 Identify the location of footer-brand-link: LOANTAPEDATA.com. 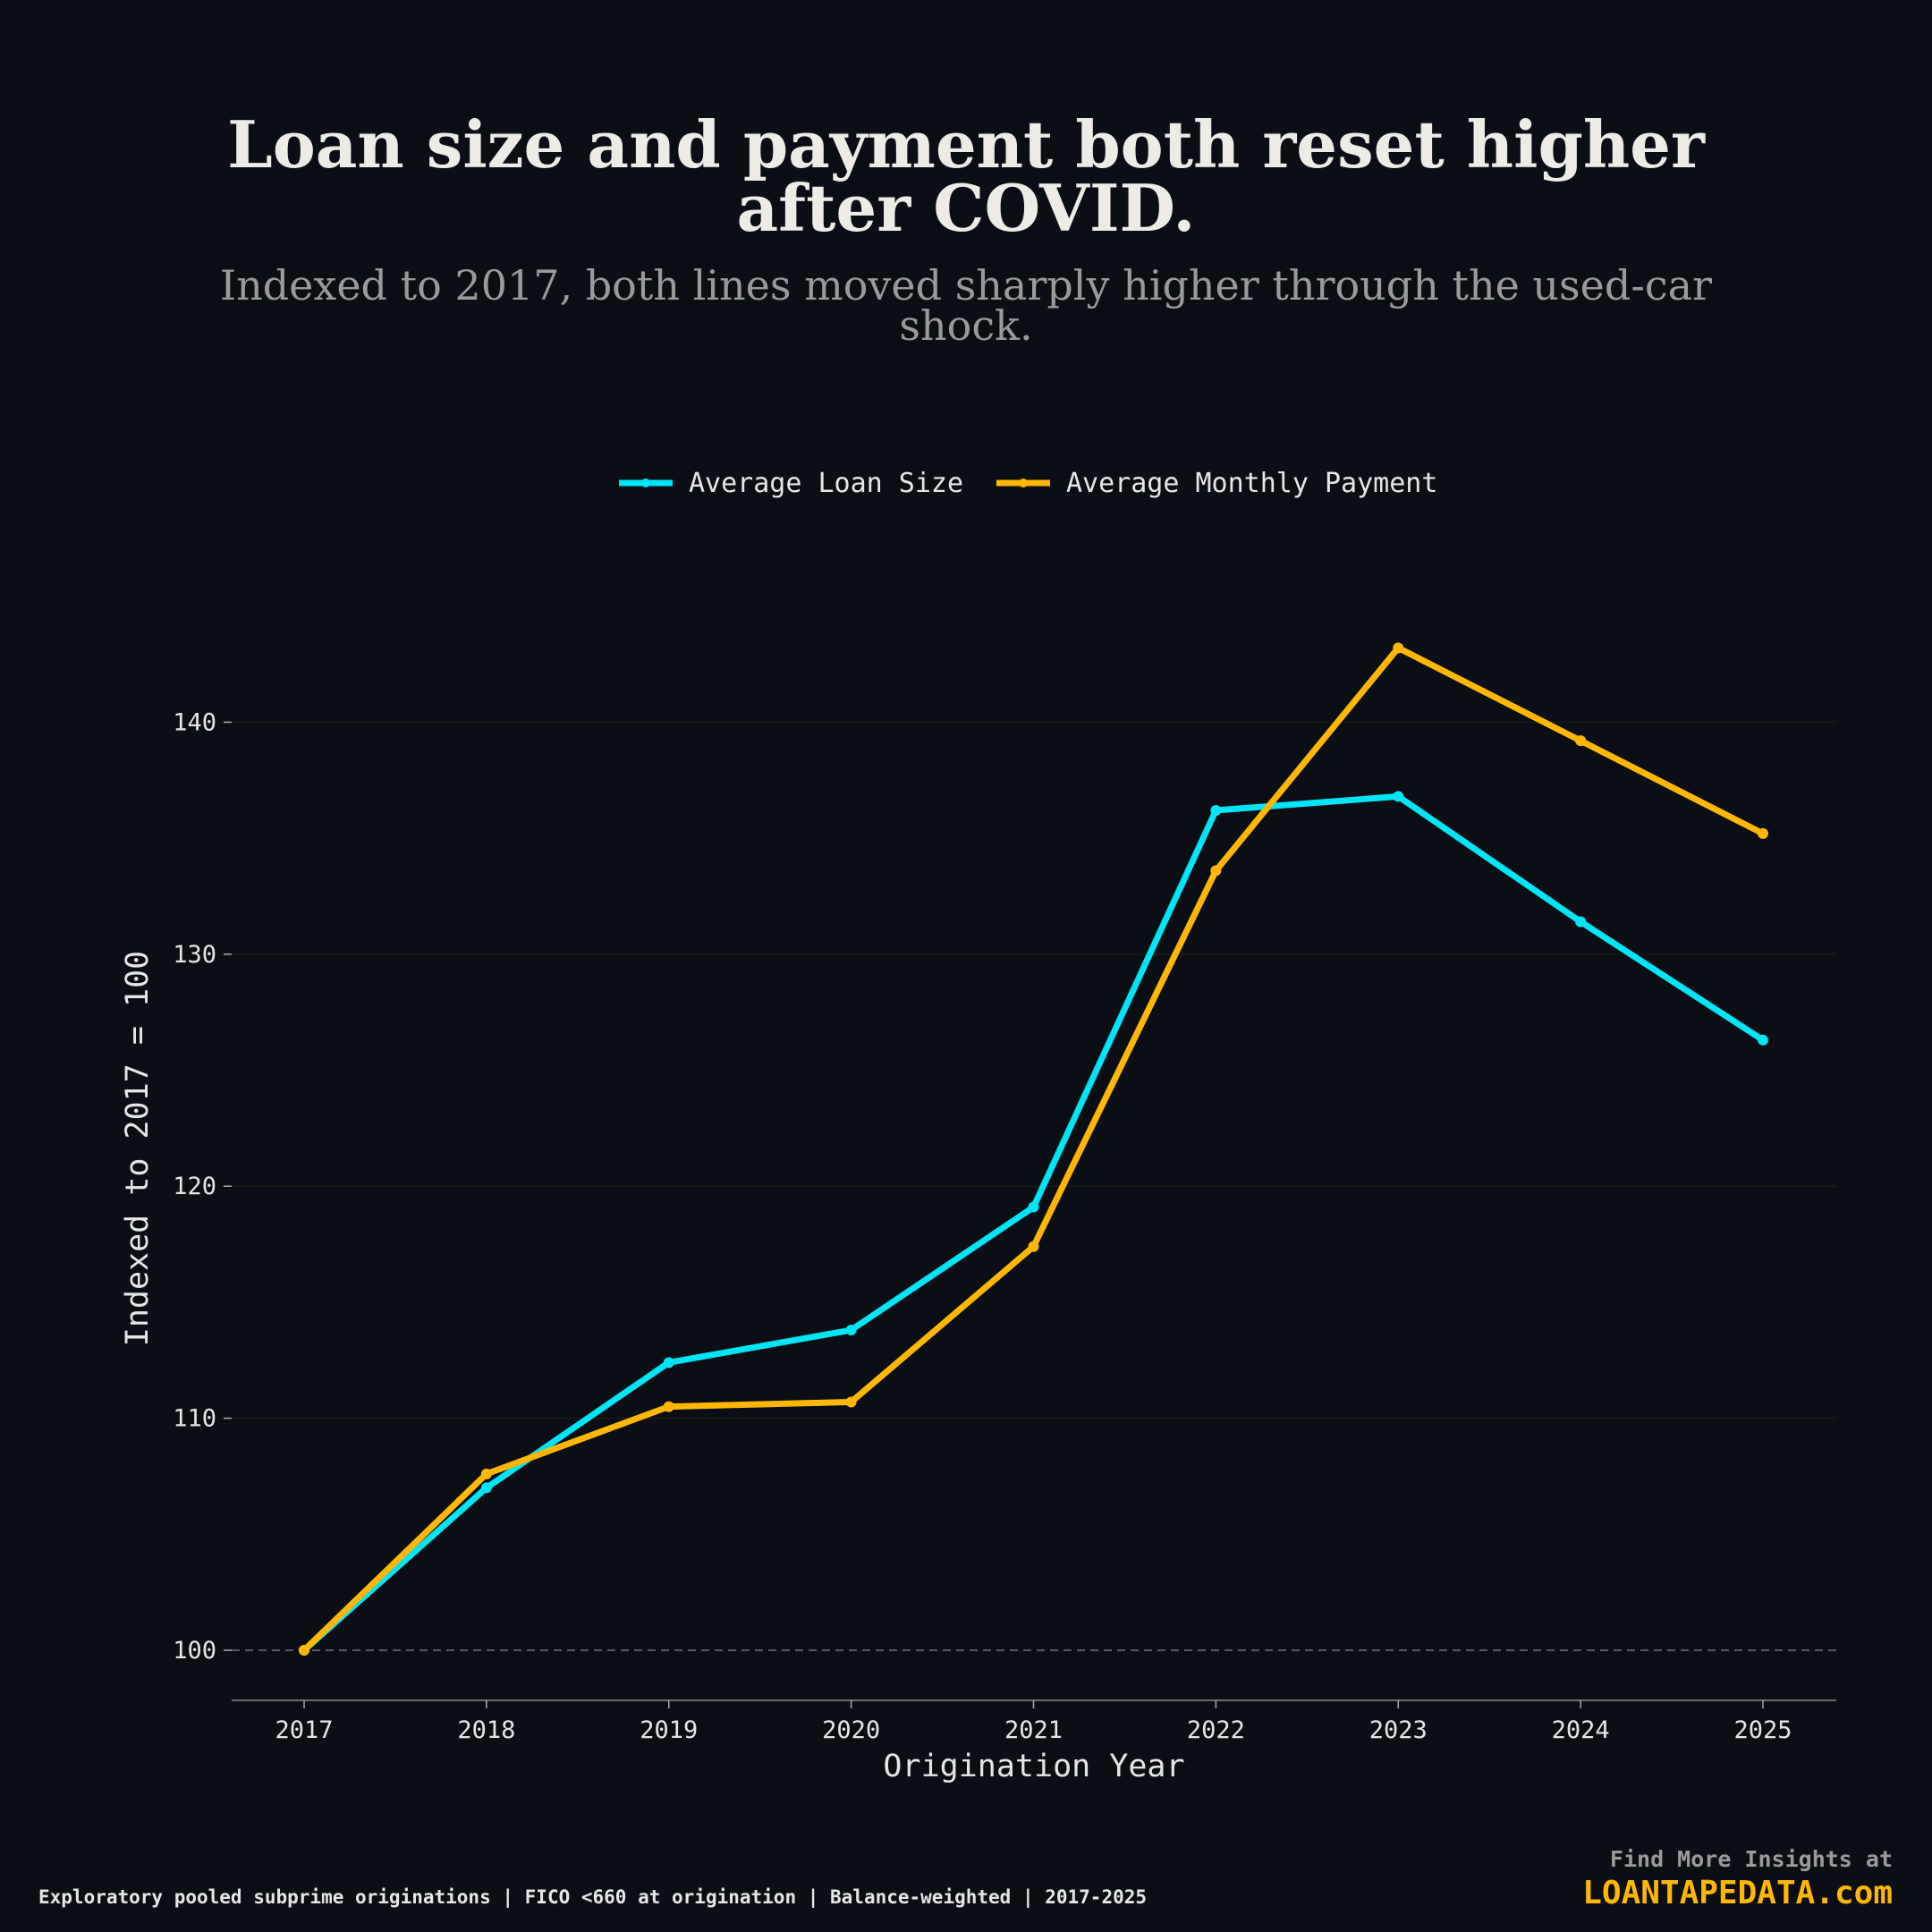
(1737, 1893).